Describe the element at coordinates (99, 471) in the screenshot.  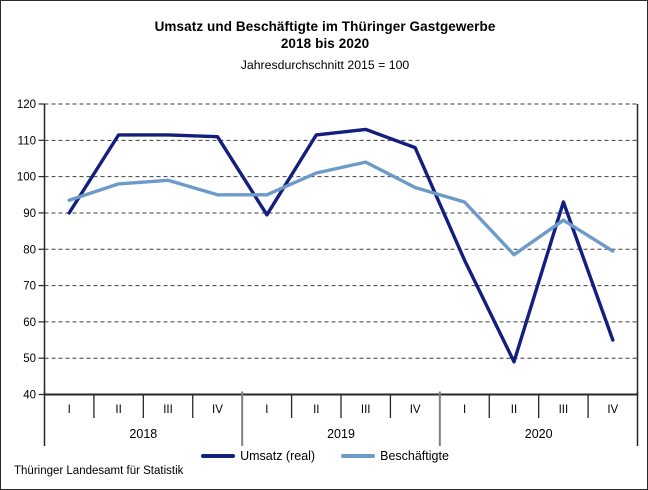
I see `source-note: Thüringer Landesamt für Statistik` at that location.